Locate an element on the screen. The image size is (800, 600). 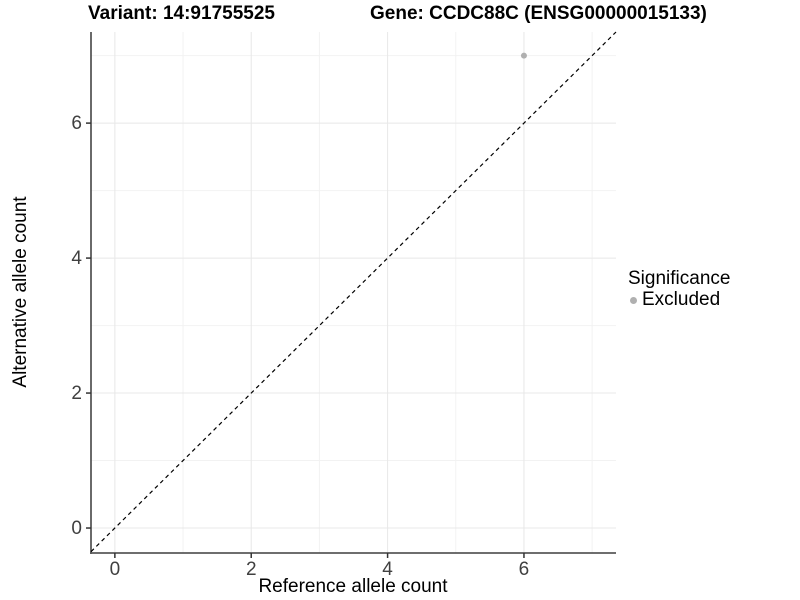
x-tick-label: 6 is located at coordinates (524, 569).